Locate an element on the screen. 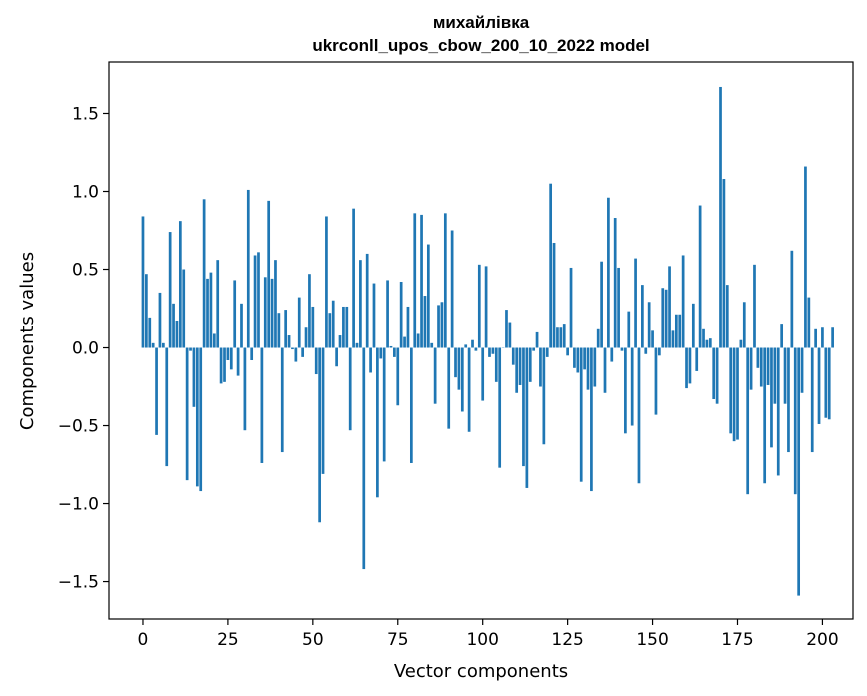  x-tick-label: 150 is located at coordinates (652, 640).